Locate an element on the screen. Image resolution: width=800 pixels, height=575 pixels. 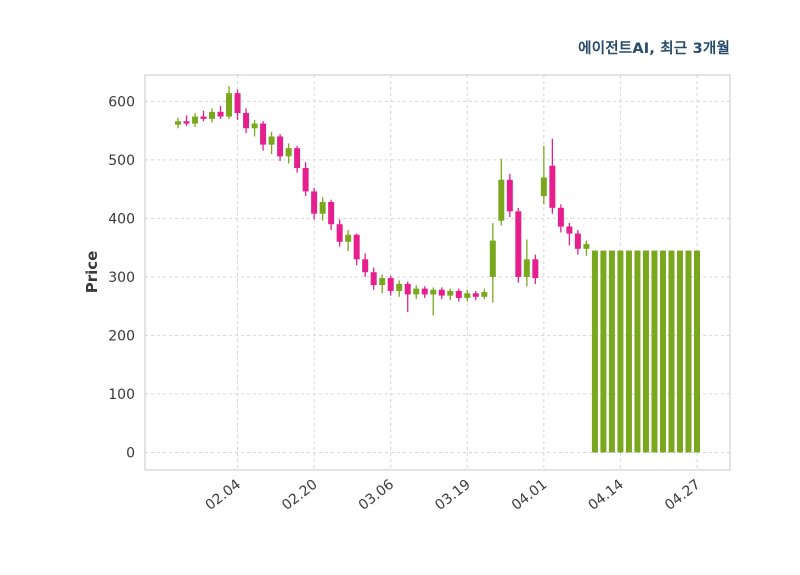
y-tick-label: 600 is located at coordinates (121, 102).